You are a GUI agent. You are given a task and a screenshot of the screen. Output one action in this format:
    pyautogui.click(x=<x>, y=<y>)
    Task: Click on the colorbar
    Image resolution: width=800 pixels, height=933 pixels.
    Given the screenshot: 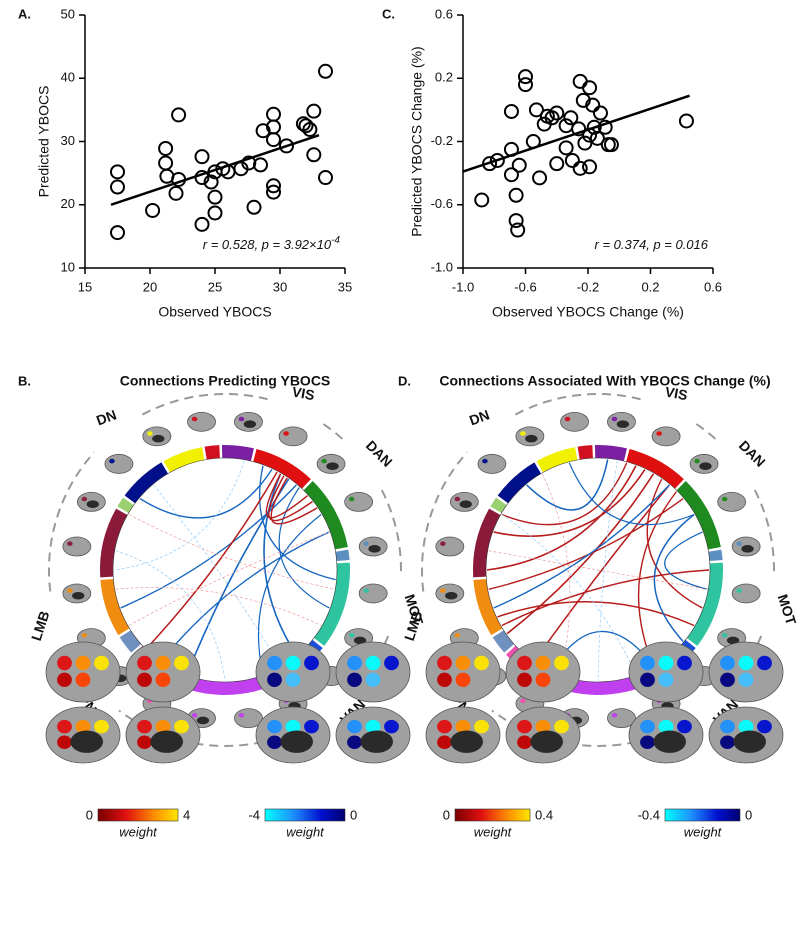 What is the action you would take?
    pyautogui.click(x=305, y=815)
    